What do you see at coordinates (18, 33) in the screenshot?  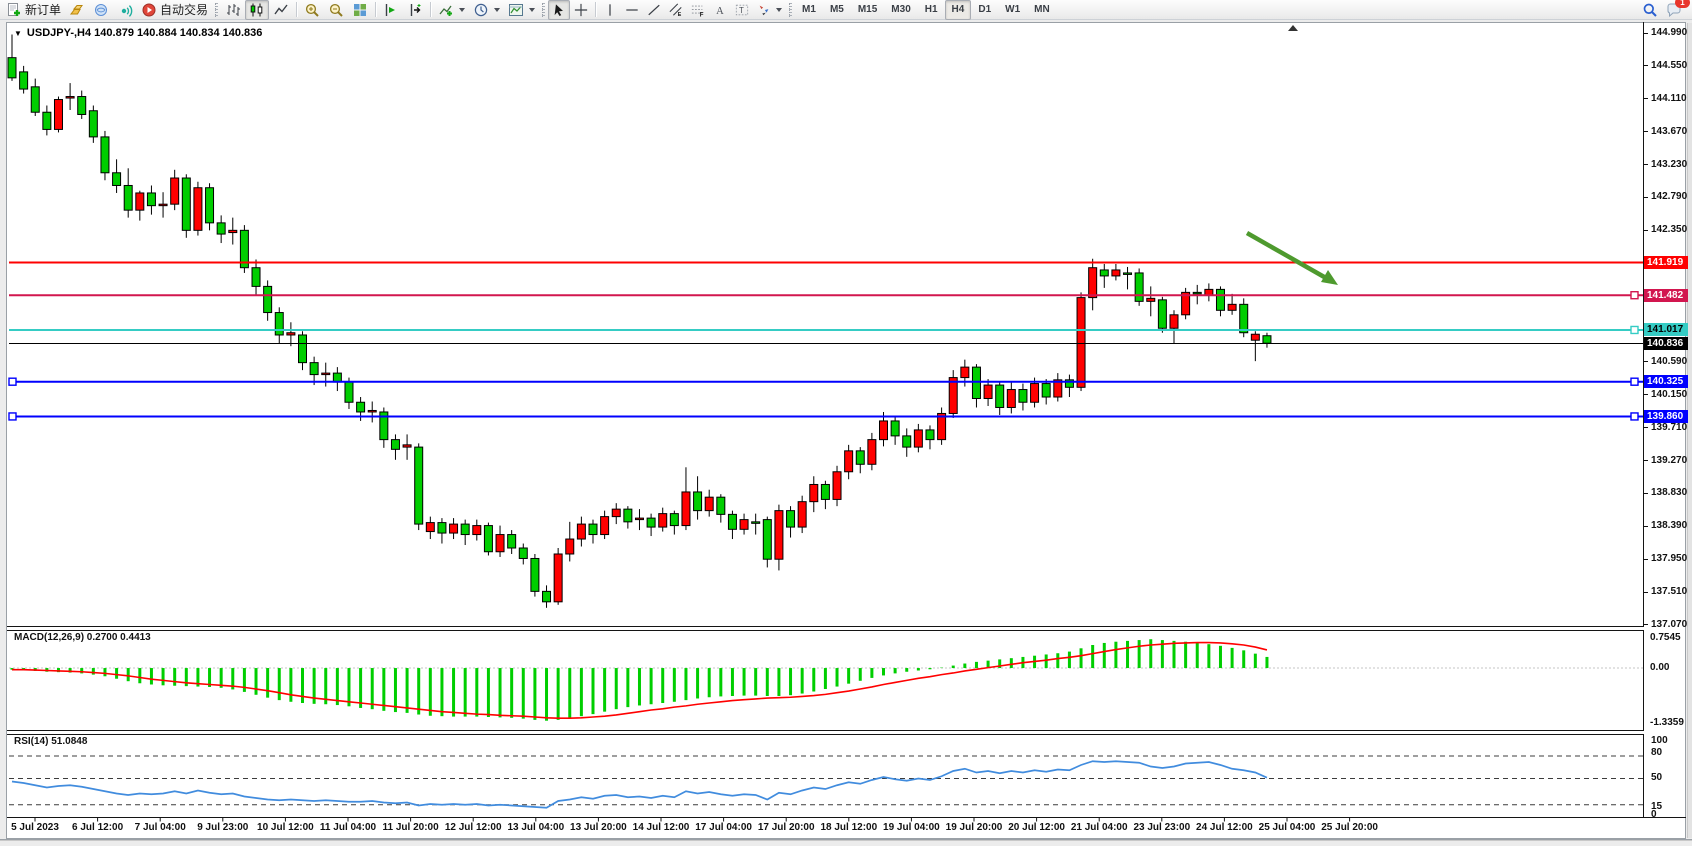 I see `collapse-triangle-icon: ▼` at bounding box center [18, 33].